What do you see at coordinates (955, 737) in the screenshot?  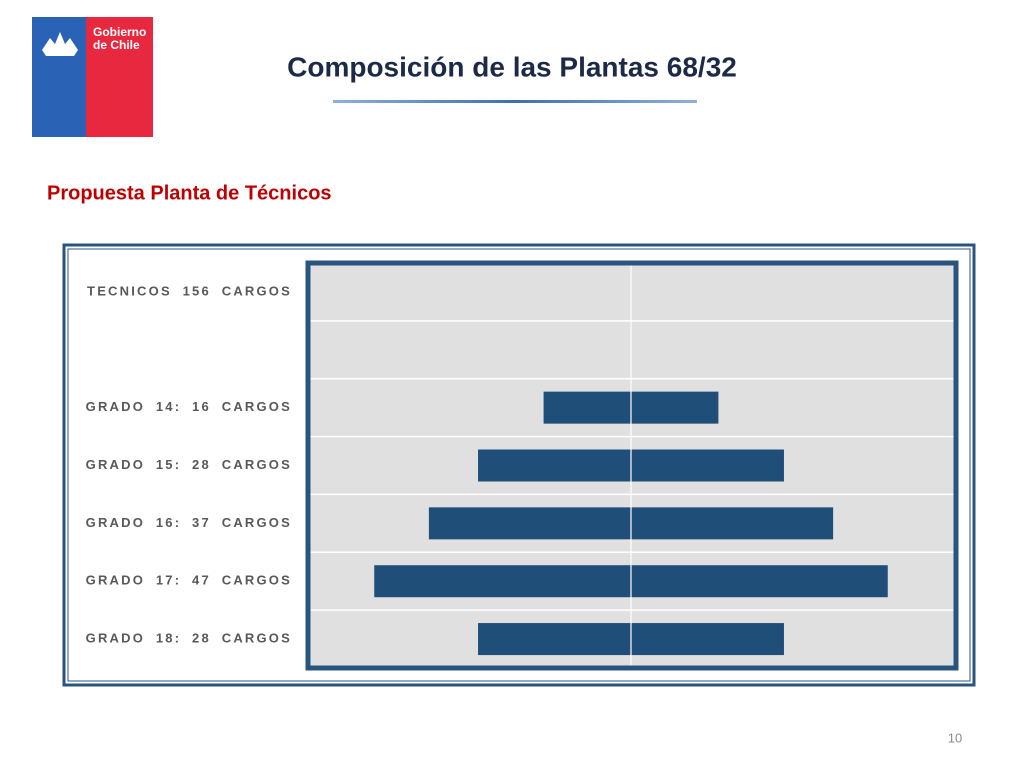 I see `page-number: 10` at bounding box center [955, 737].